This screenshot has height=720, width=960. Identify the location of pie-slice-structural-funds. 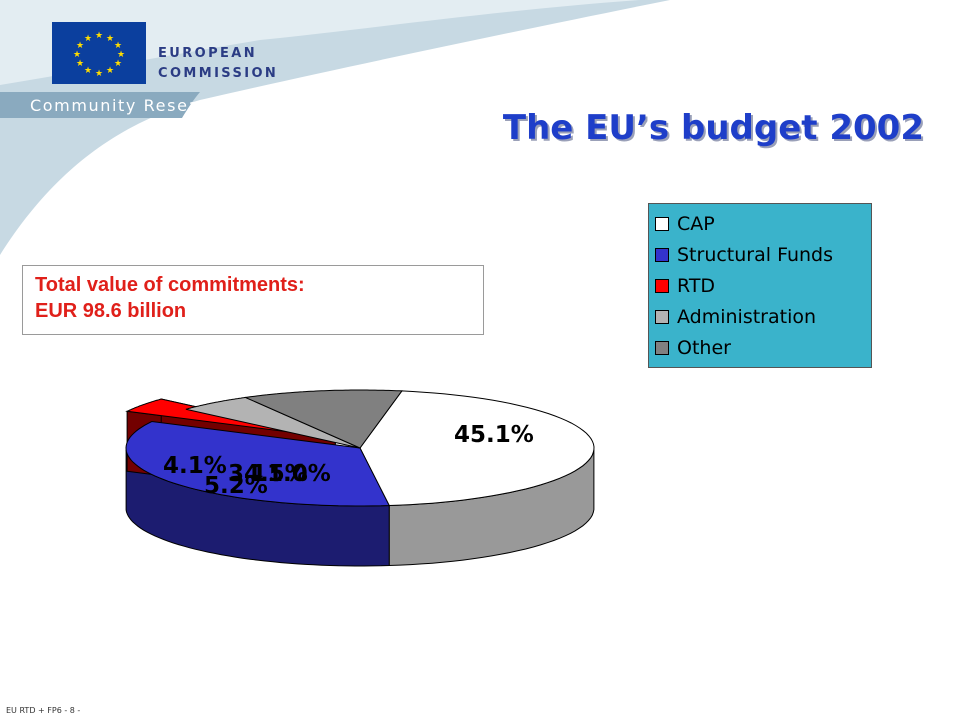
(258, 463).